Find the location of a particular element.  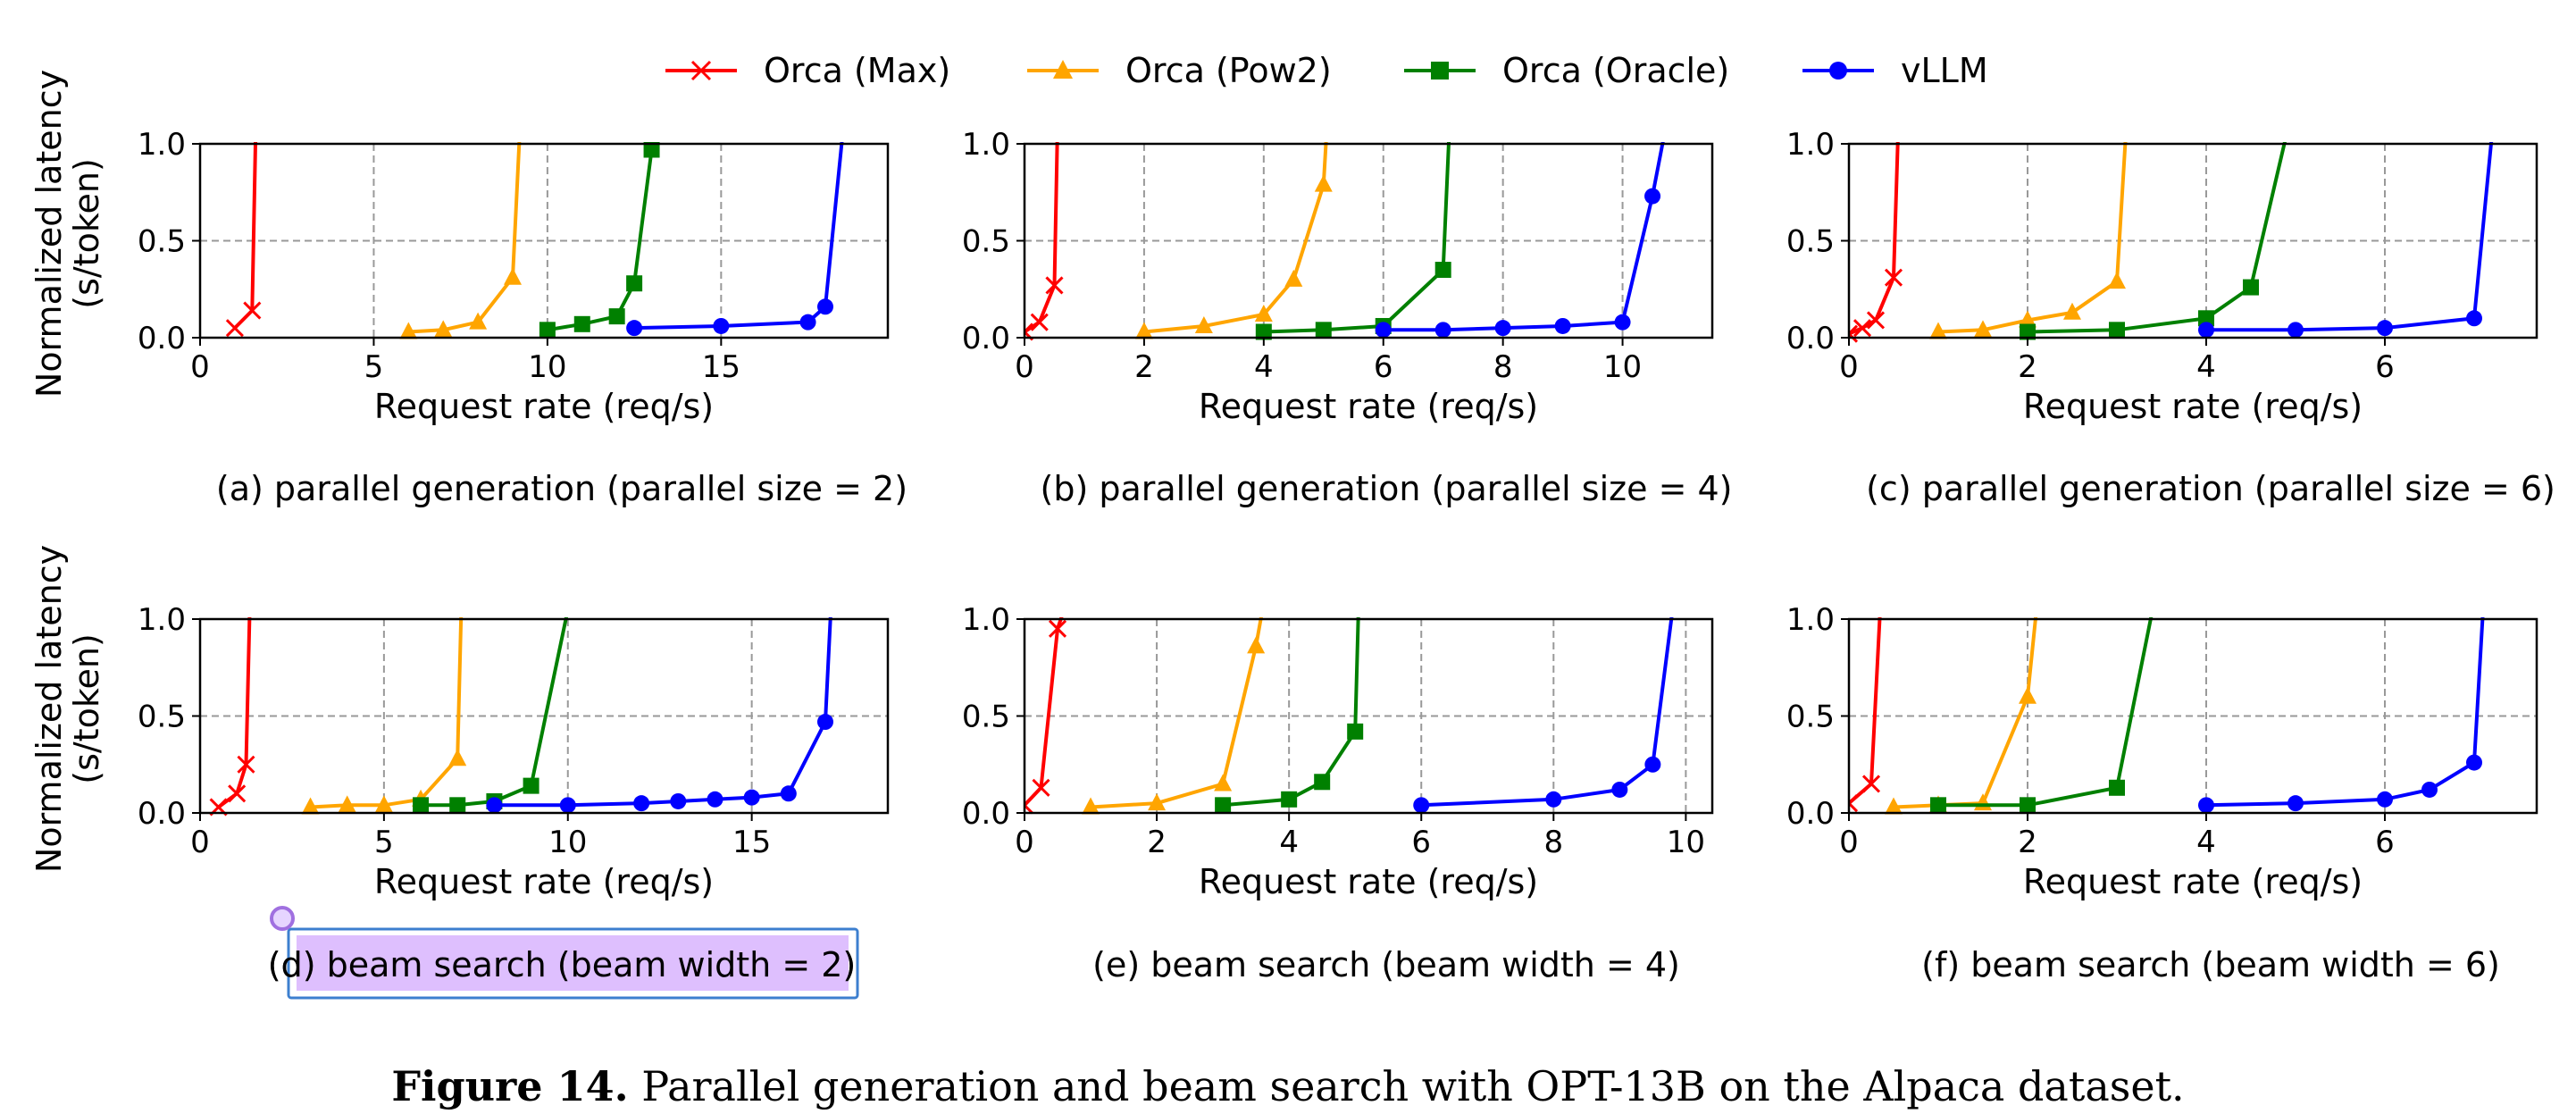

legend-item-orca-pow2: Orca (Pow2) is located at coordinates (1179, 70).